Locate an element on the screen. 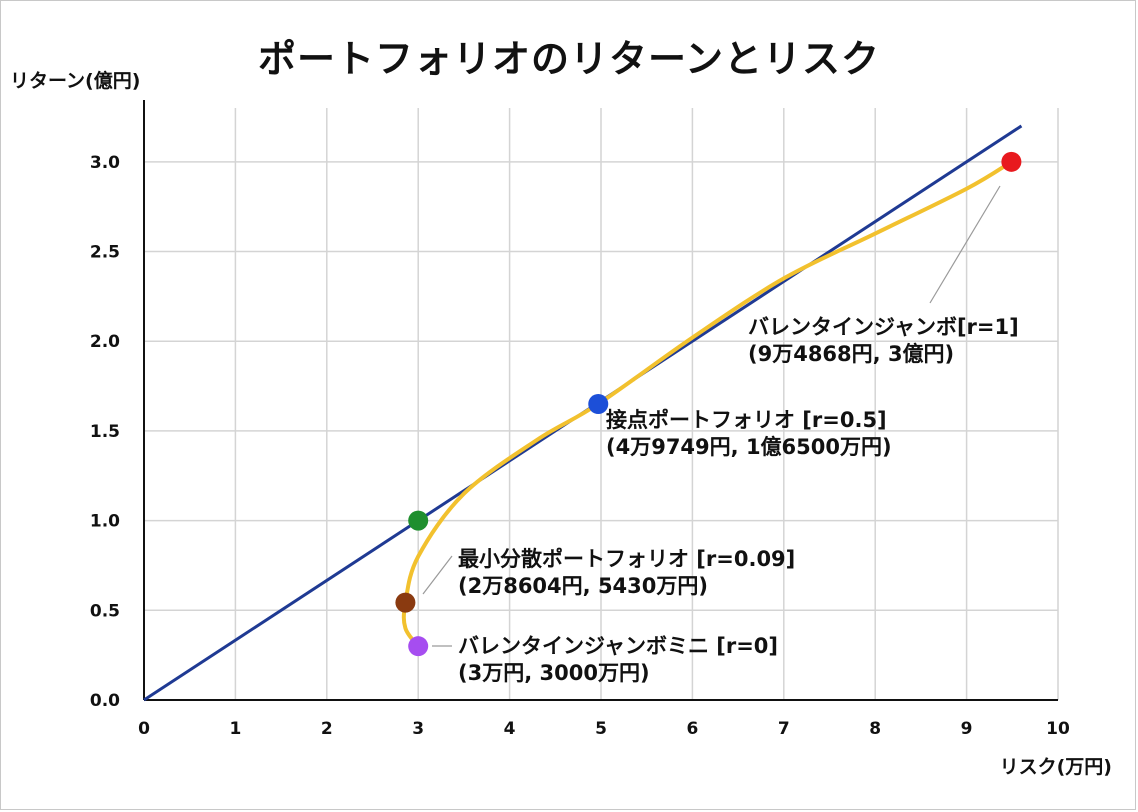  annotation-value: (2万8604円, 5430万円) is located at coordinates (583, 586).